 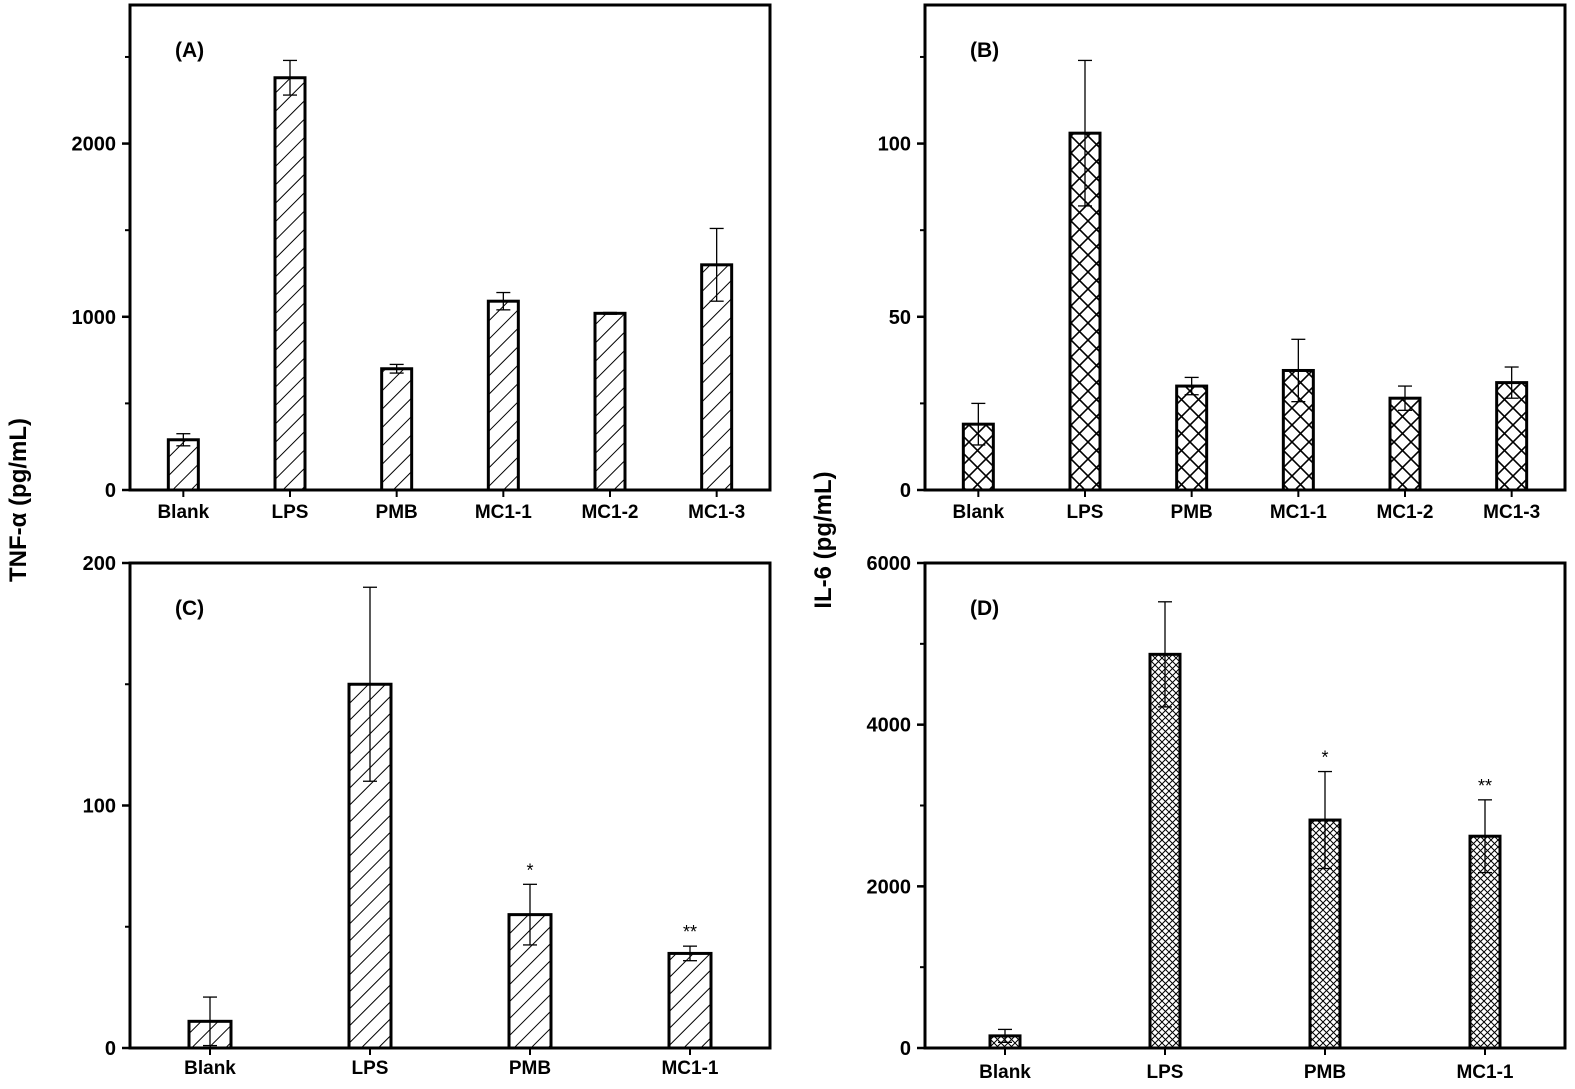 What do you see at coordinates (889, 726) in the screenshot?
I see `y-tick-label: 4000` at bounding box center [889, 726].